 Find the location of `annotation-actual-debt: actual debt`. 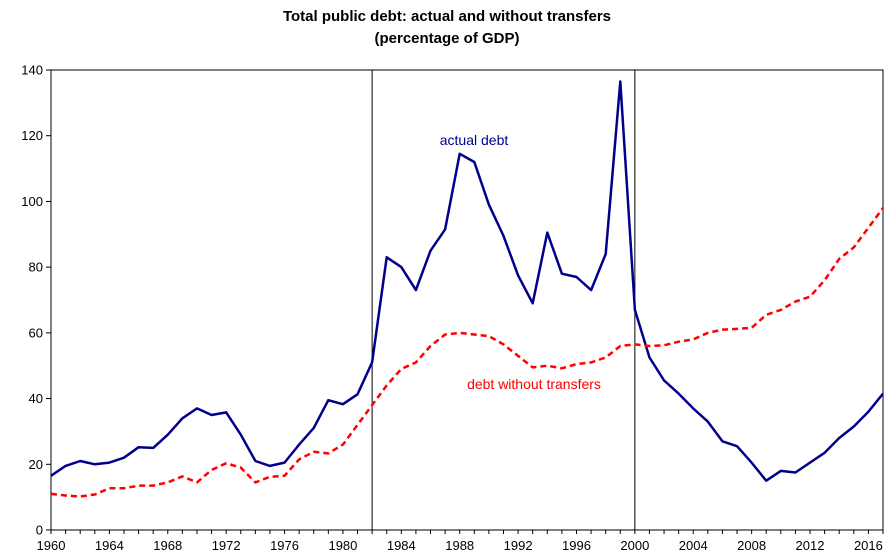

annotation-actual-debt: actual debt is located at coordinates (474, 140).